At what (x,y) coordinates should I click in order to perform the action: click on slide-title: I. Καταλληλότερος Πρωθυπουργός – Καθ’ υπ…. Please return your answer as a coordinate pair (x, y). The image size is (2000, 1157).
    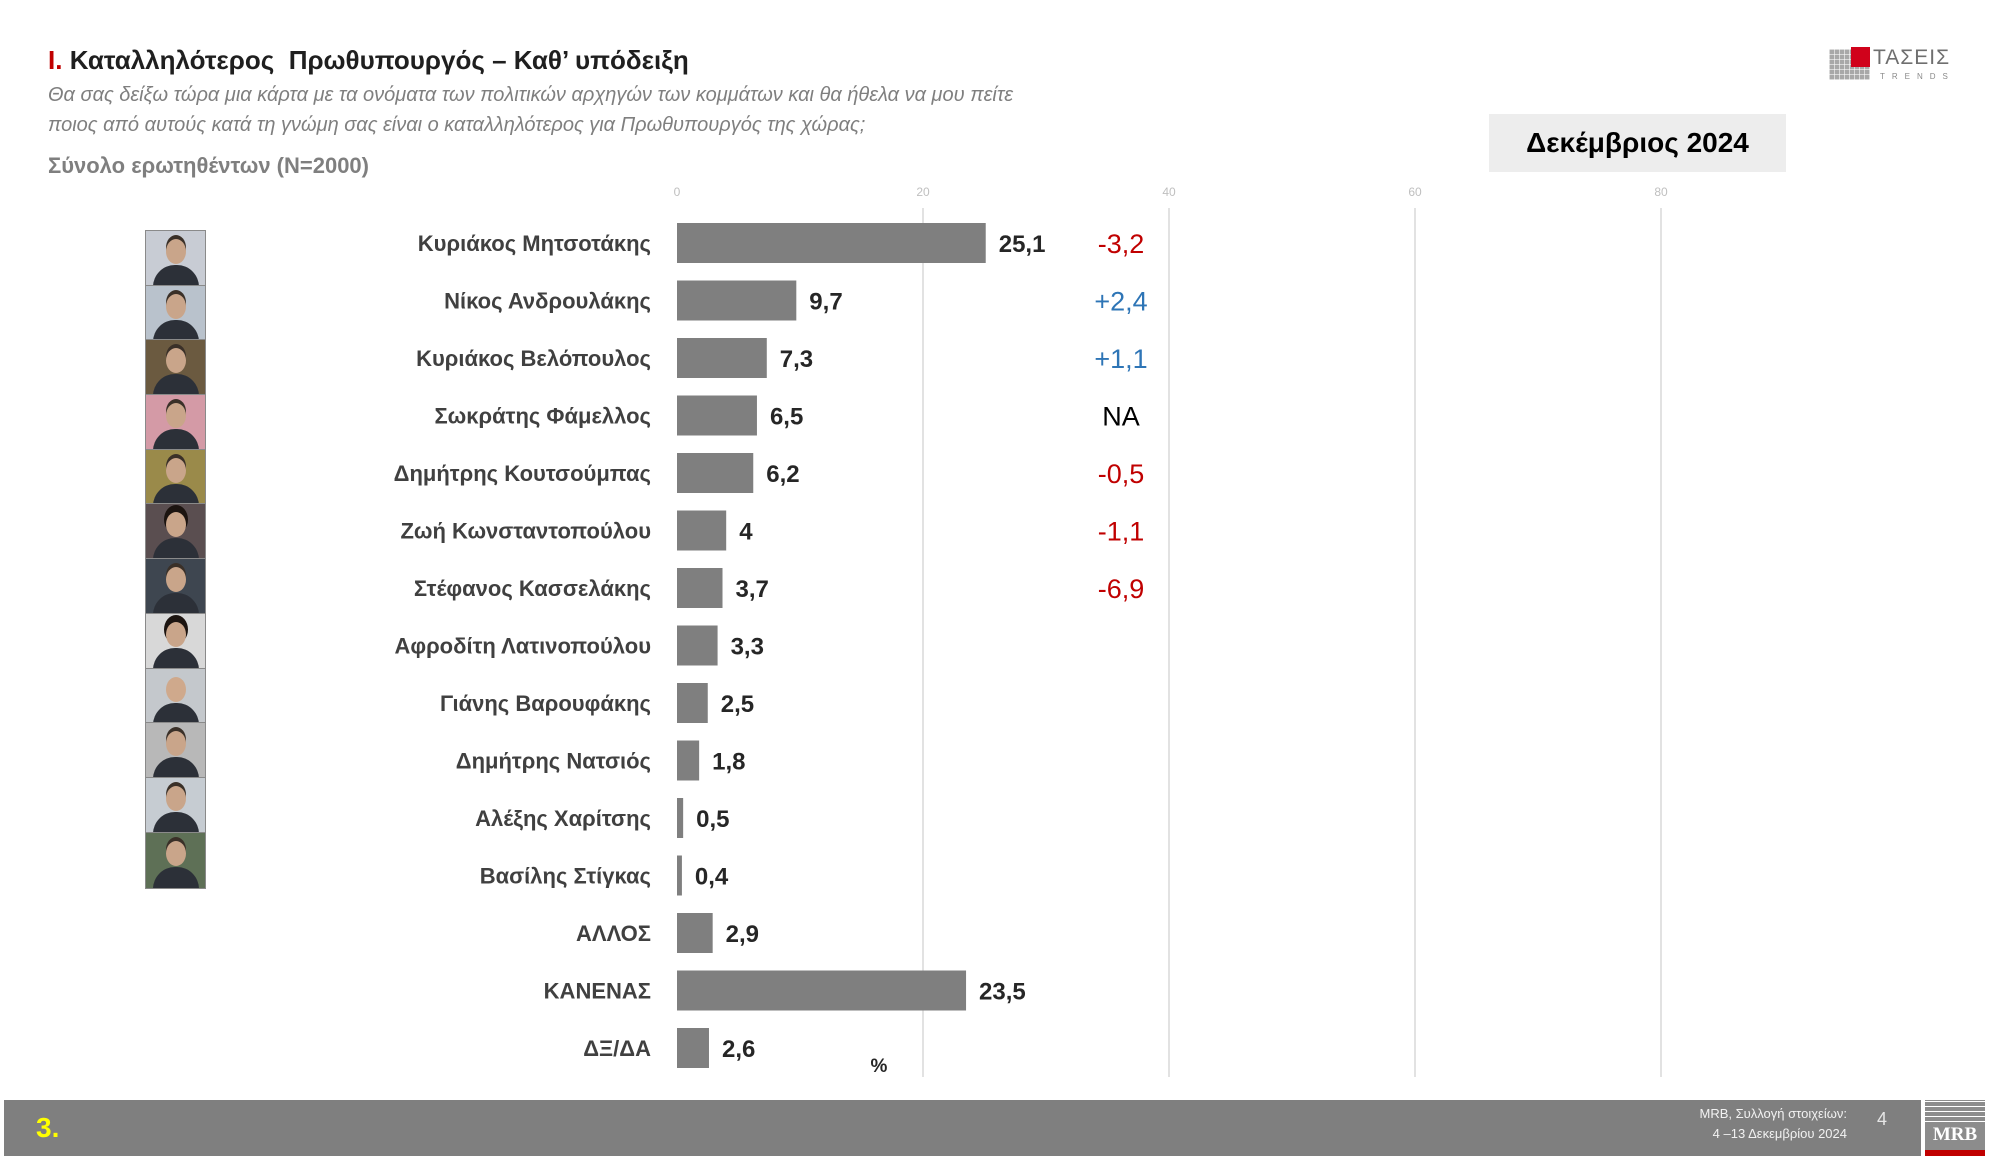
    Looking at the image, I should click on (368, 60).